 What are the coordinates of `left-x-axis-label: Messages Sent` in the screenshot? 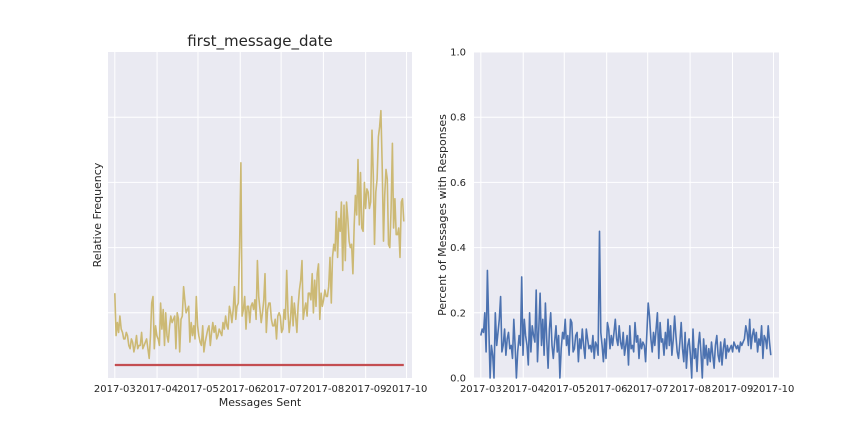 It's located at (260, 402).